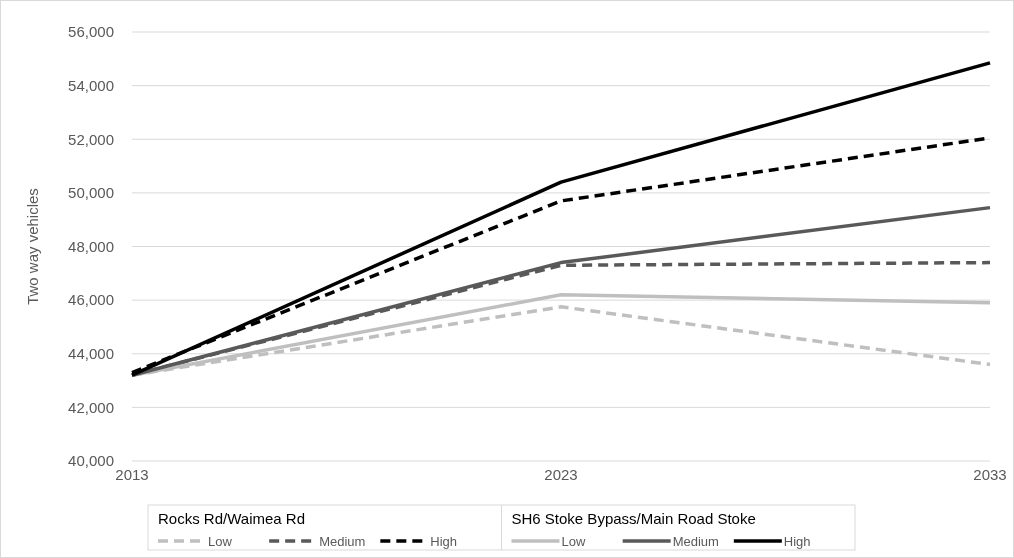 Image resolution: width=1014 pixels, height=558 pixels. What do you see at coordinates (32, 246) in the screenshot?
I see `y-axis-title: Two way vehicles` at bounding box center [32, 246].